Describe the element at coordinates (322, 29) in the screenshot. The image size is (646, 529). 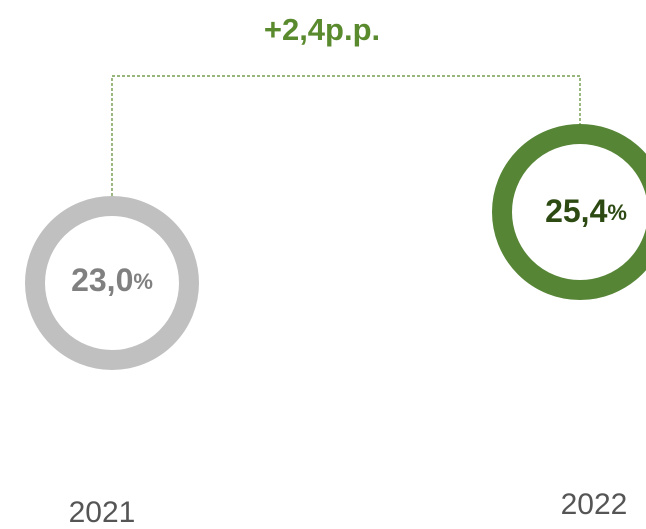
I see `delta-label: +2,4p.p.` at that location.